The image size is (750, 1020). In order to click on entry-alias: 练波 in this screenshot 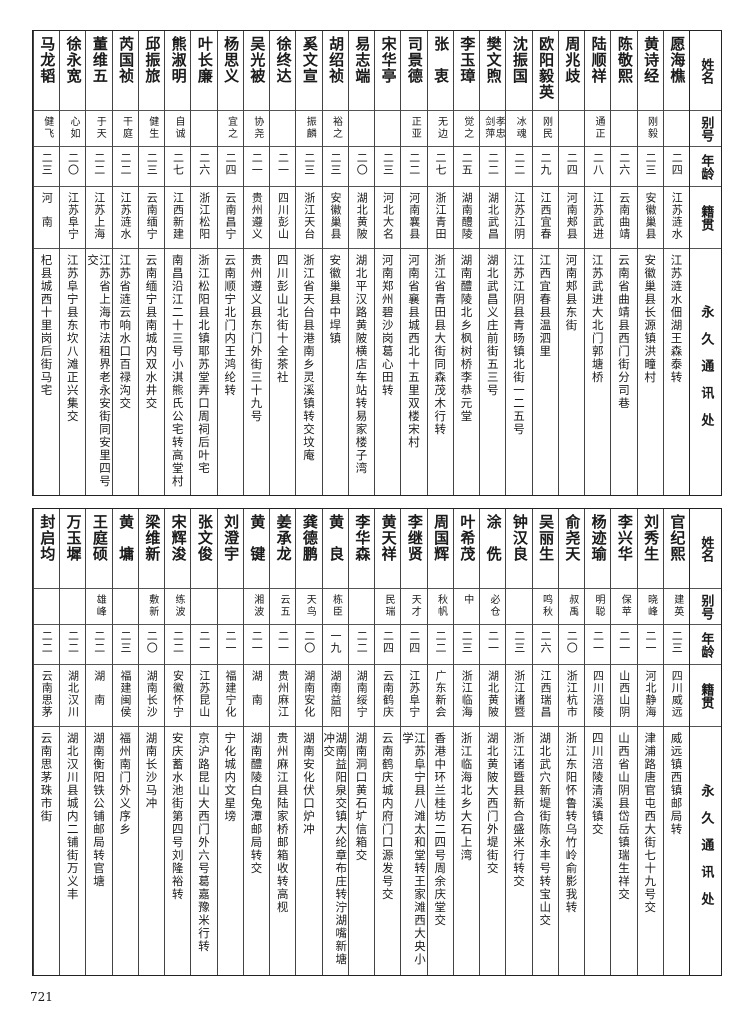, I will do `click(178, 607)`.